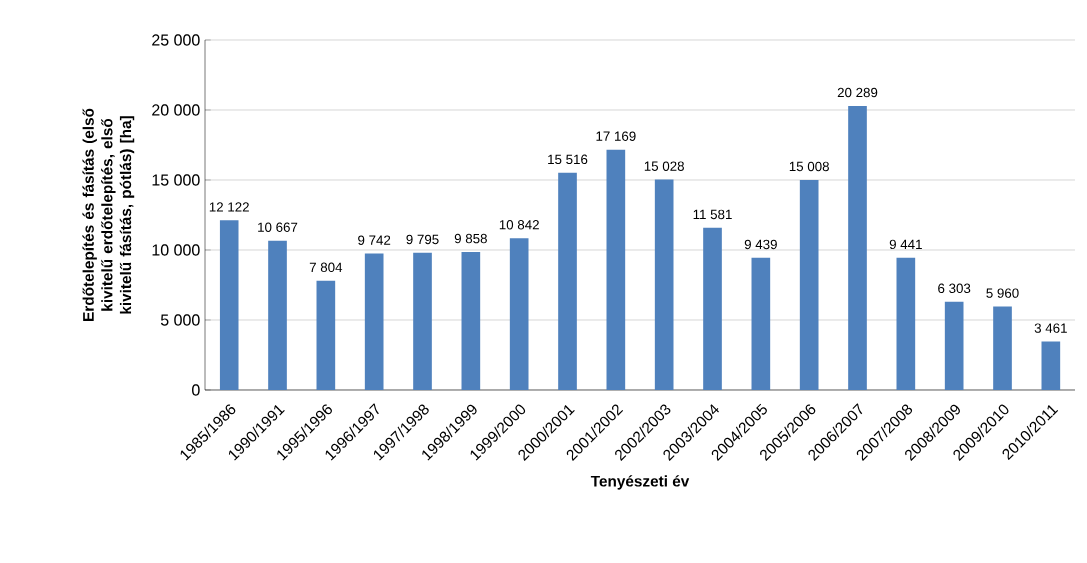 The width and height of the screenshot is (1087, 563). I want to click on x-axis-title: Tenyészeti év, so click(640, 482).